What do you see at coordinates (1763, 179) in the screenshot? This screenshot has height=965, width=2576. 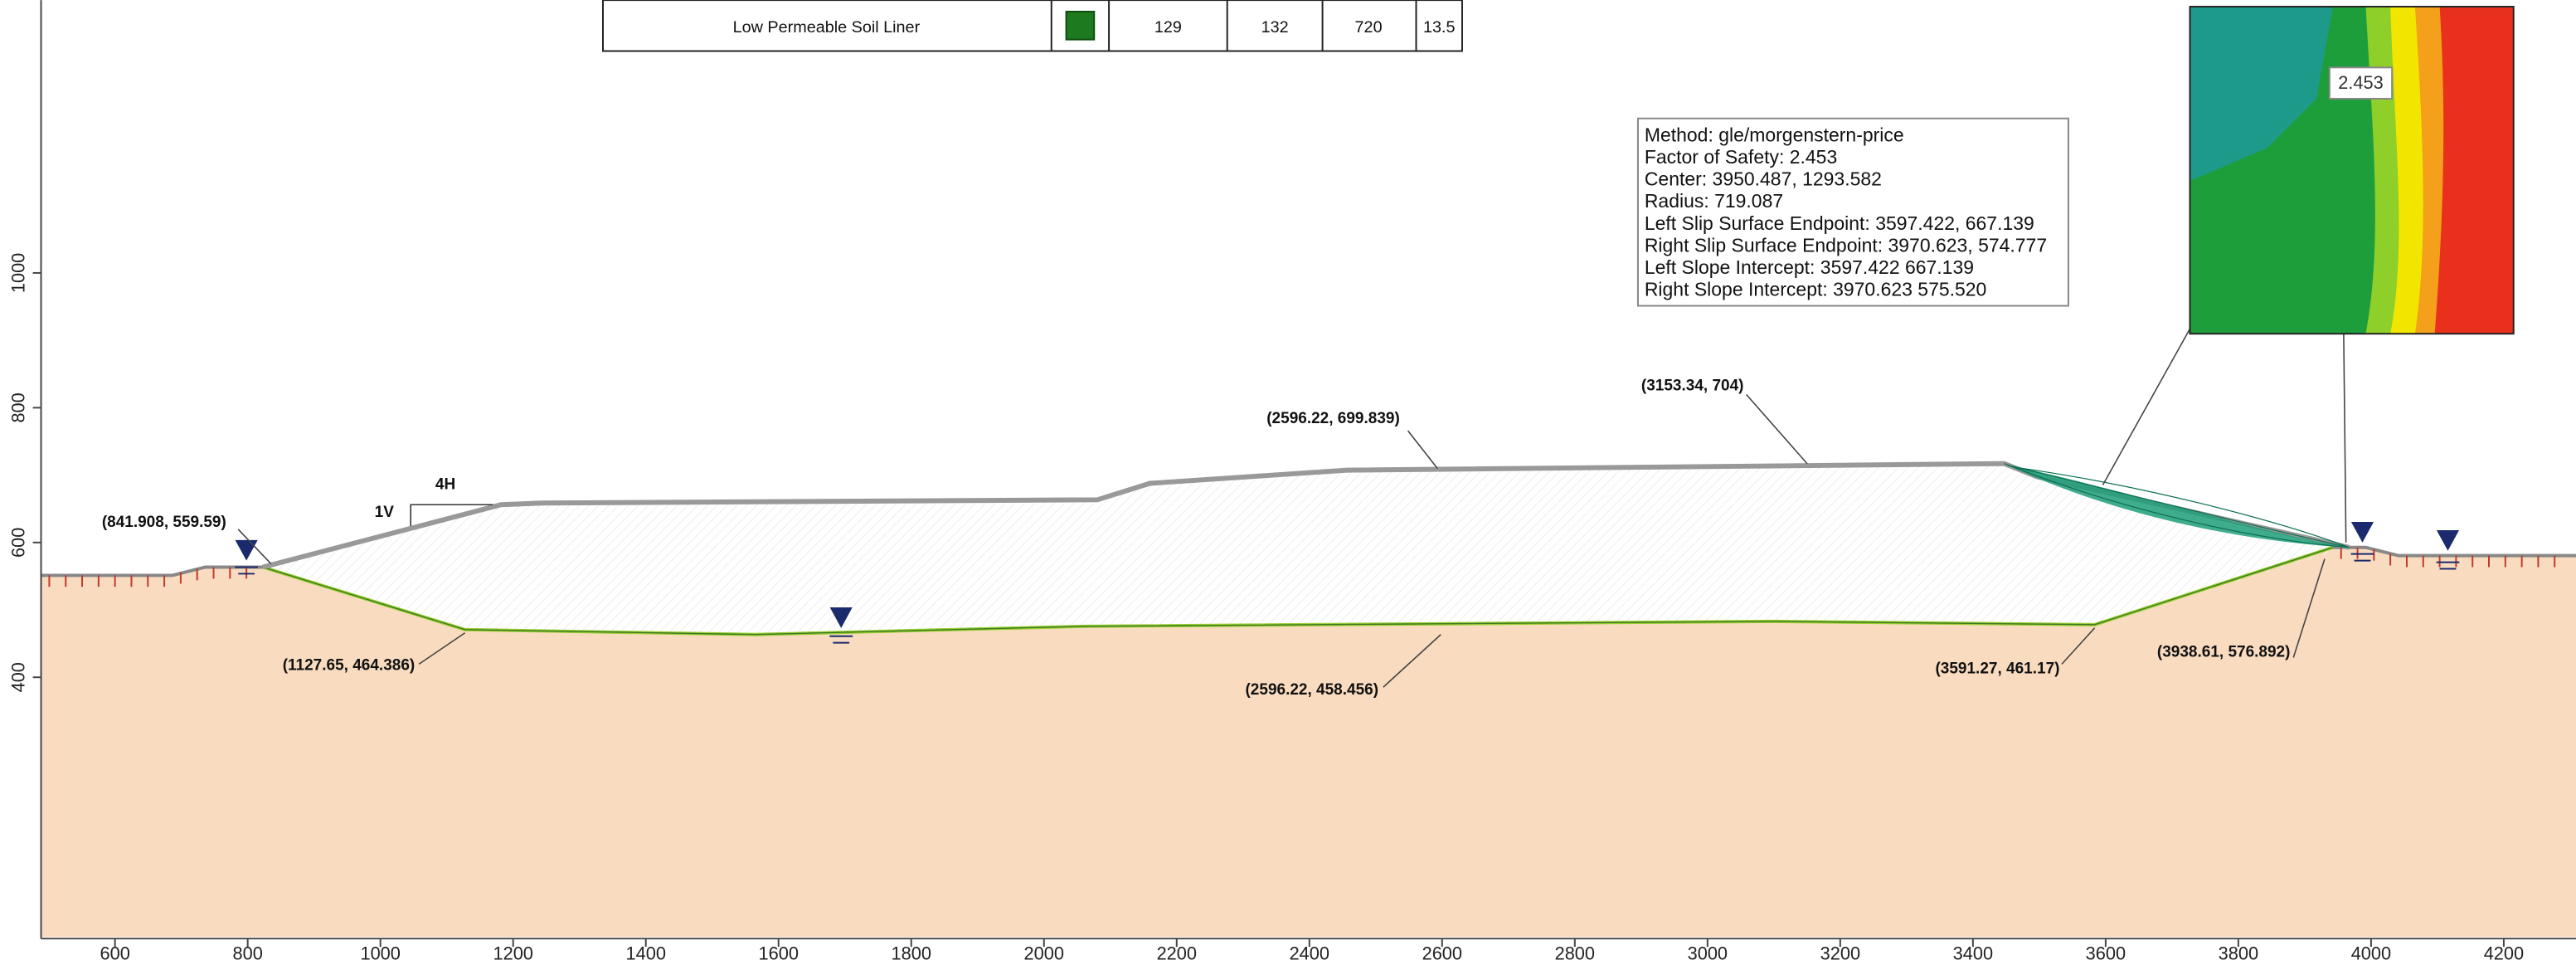 I see `info-line: Center: 3950.487, 1293.582` at bounding box center [1763, 179].